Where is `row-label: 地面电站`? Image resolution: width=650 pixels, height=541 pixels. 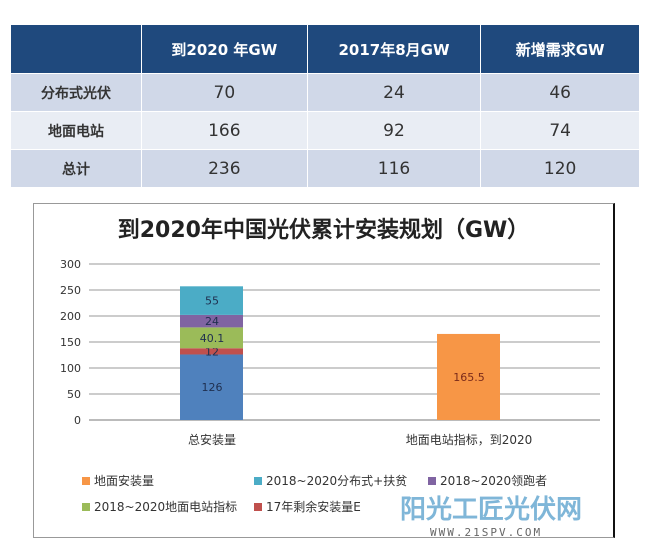 row-label: 地面电站 is located at coordinates (76, 130).